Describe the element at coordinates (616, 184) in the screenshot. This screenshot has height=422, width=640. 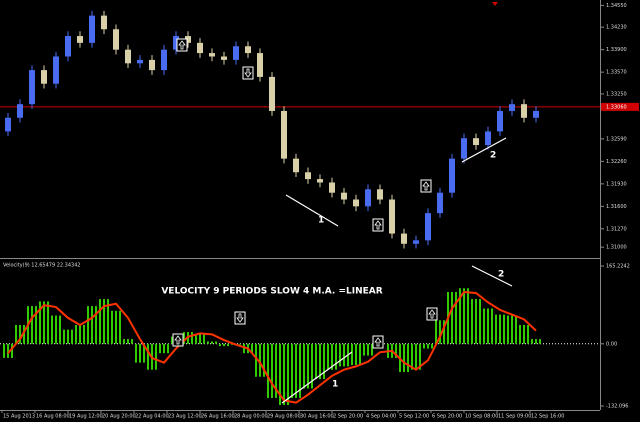
I see `y-tick-label: 1.31930` at that location.